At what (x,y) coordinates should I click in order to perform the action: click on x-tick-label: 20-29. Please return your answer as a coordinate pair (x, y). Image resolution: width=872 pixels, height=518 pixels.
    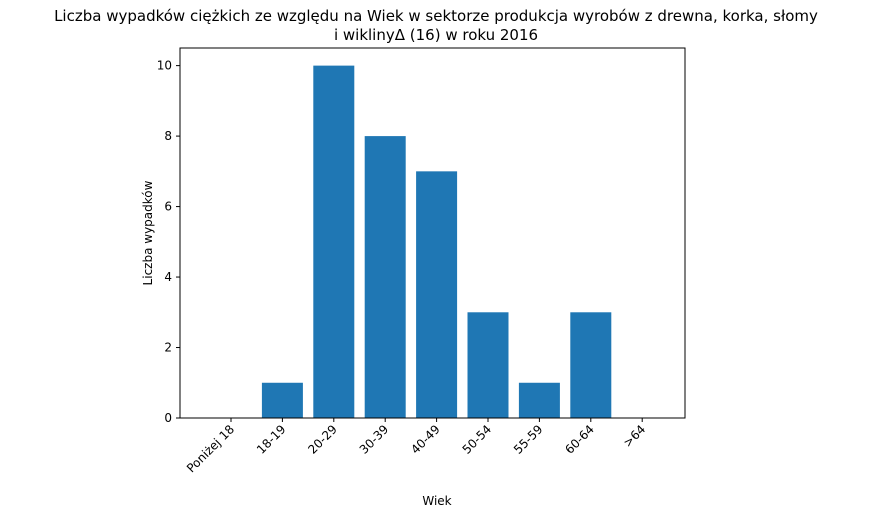
    Looking at the image, I should click on (322, 439).